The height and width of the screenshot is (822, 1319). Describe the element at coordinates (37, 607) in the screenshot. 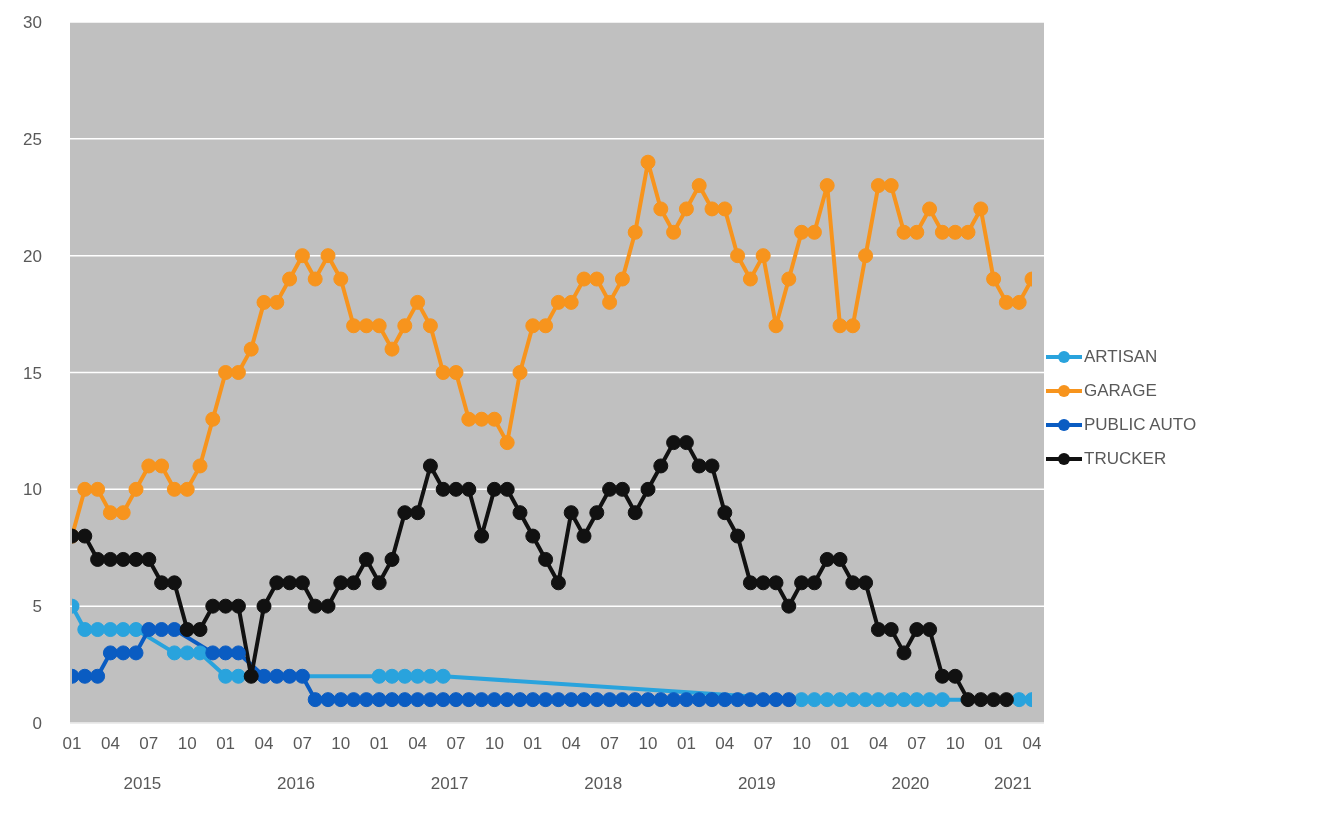

I see `y-tick-label: 5` at that location.